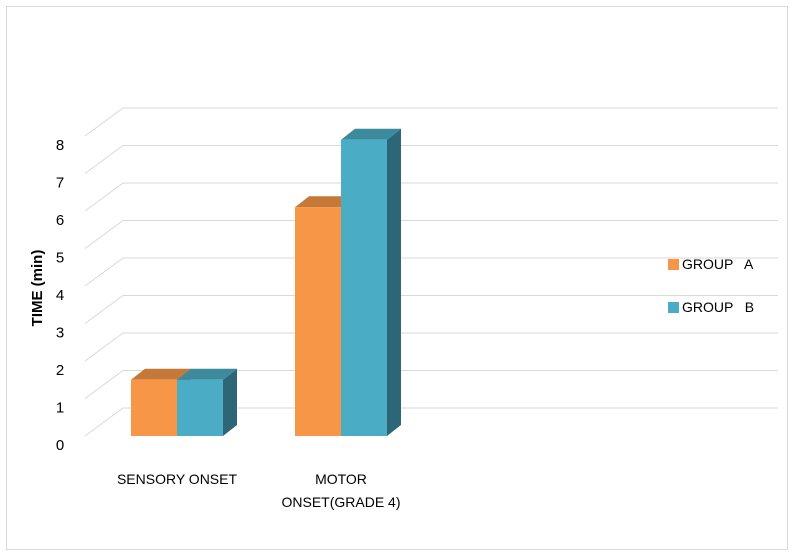 This screenshot has width=796, height=558. I want to click on legend-label: GROUP A, so click(718, 264).